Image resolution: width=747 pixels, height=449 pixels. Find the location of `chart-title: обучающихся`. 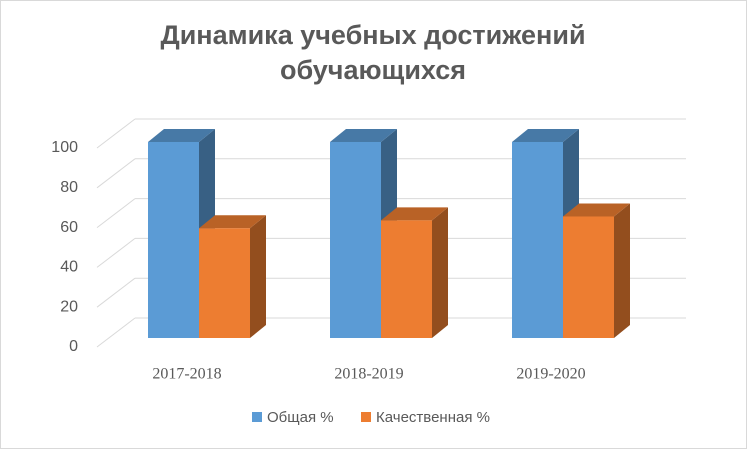

chart-title: обучающихся is located at coordinates (373, 70).